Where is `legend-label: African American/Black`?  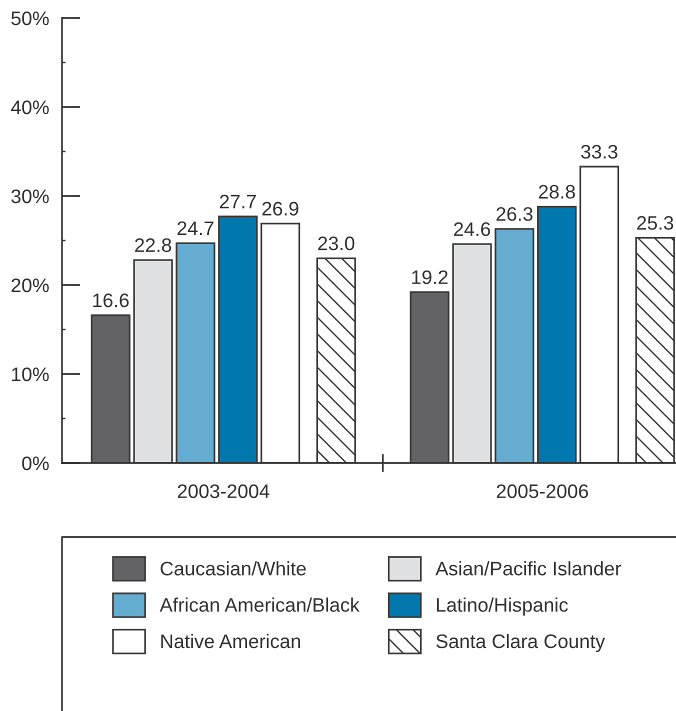 legend-label: African American/Black is located at coordinates (260, 605).